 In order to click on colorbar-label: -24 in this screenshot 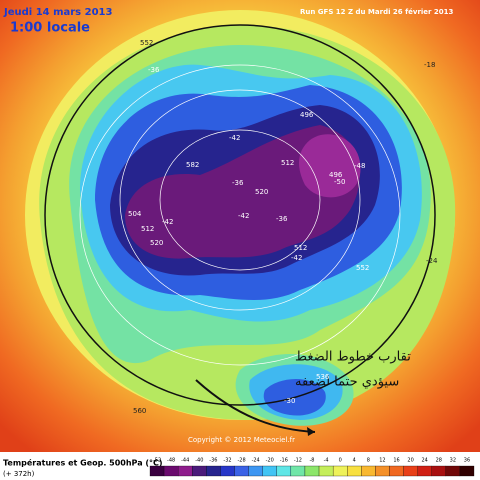, I will do `click(256, 461)`.